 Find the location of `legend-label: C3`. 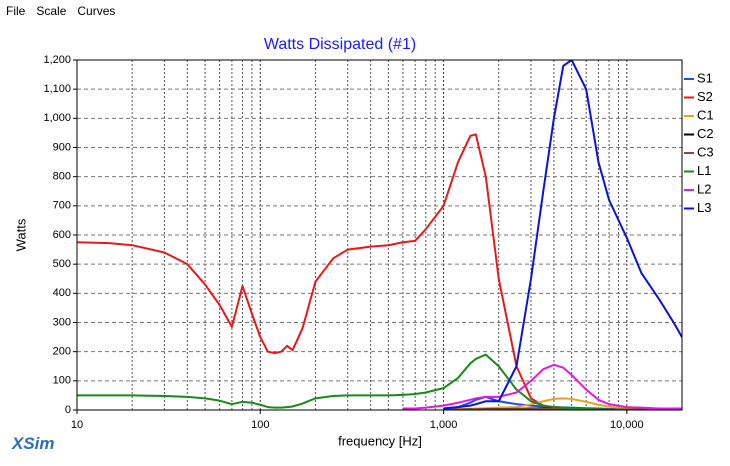

legend-label: C3 is located at coordinates (705, 151).